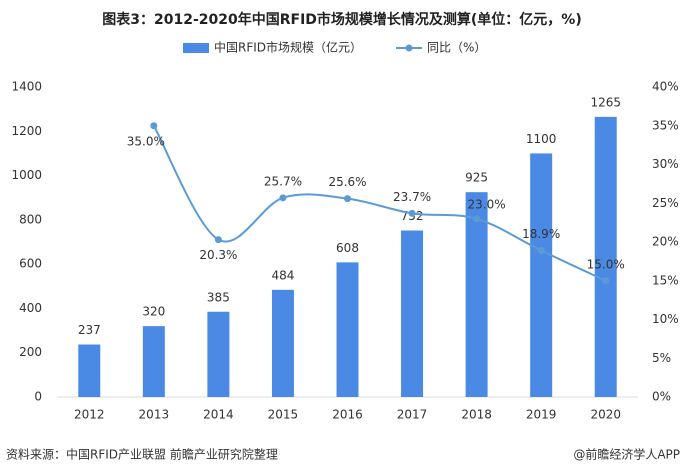  Describe the element at coordinates (283, 415) in the screenshot. I see `x-tick-label: 2015` at that location.